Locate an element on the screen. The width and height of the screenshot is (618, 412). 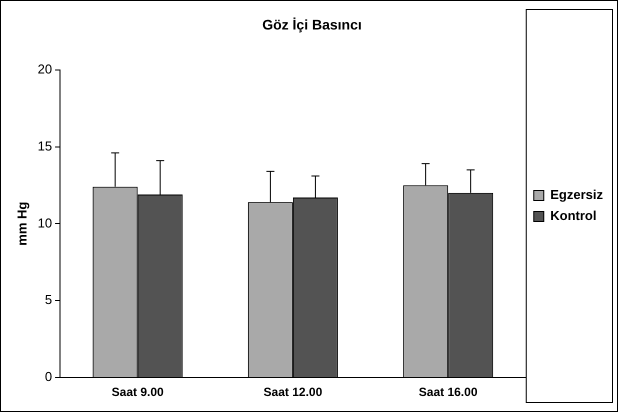
chart-title: Göz İçi Basıncı is located at coordinates (312, 24).